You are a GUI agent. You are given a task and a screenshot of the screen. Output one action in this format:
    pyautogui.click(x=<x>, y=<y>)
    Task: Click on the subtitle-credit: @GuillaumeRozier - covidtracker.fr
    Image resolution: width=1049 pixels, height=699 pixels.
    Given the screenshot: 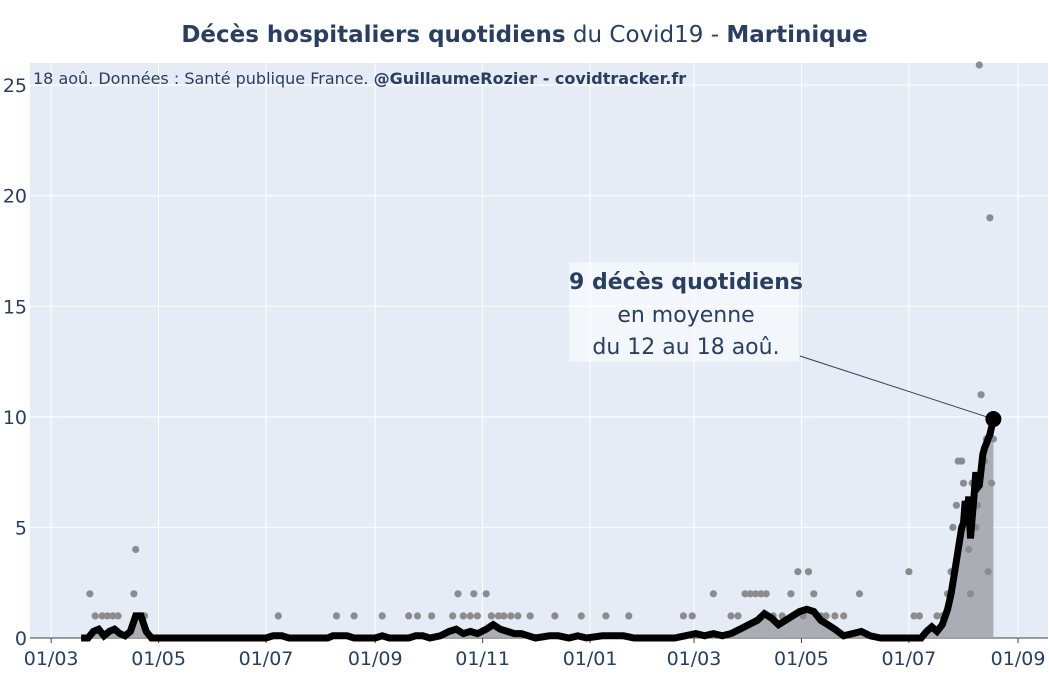 What is the action you would take?
    pyautogui.click(x=530, y=78)
    